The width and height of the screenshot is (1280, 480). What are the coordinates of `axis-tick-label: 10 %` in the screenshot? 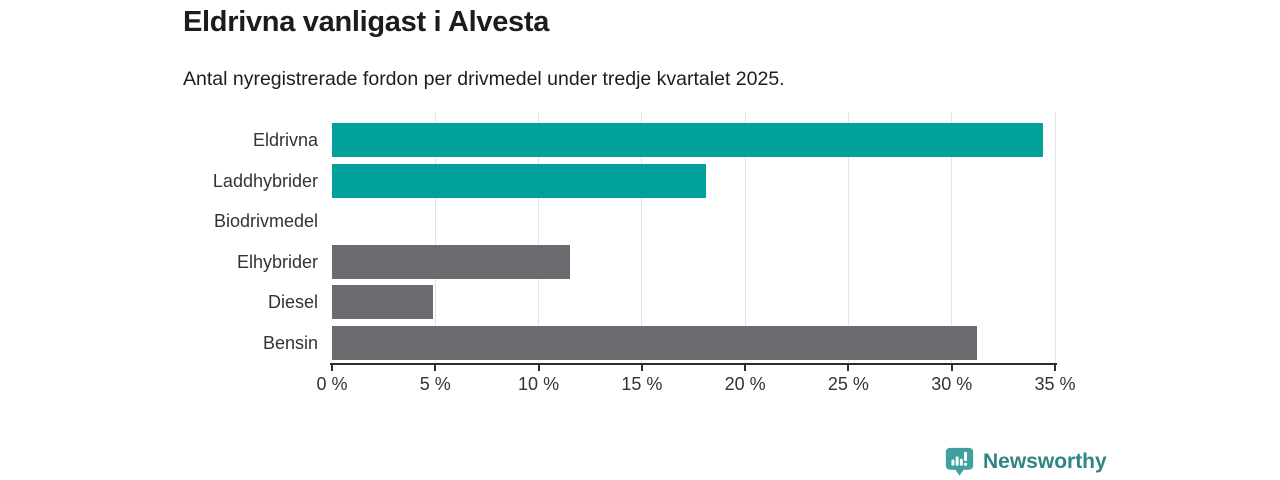 It's located at (539, 384).